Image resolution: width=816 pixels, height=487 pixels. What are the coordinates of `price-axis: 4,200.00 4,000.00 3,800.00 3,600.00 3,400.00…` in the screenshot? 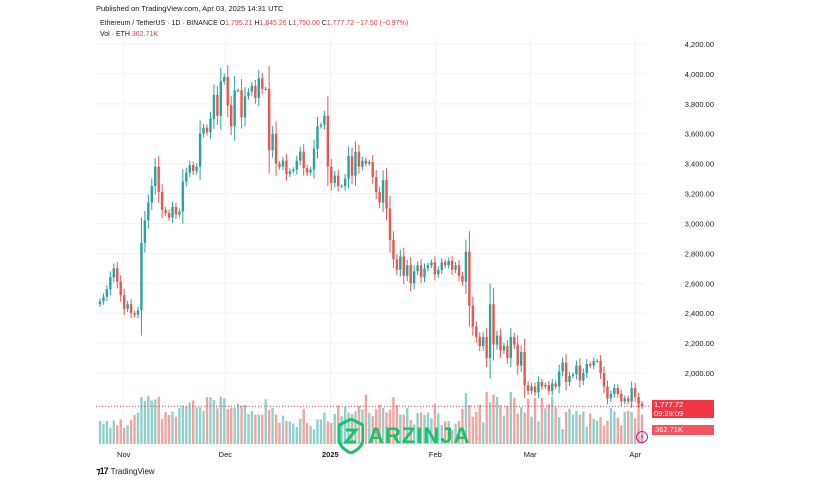 It's located at (699, 209).